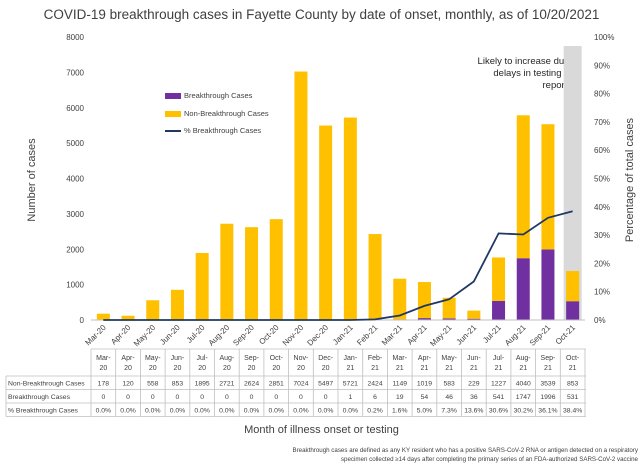 Image resolution: width=643 pixels, height=466 pixels. Describe the element at coordinates (343, 335) in the screenshot. I see `x-tick-label: Jan-21` at that location.